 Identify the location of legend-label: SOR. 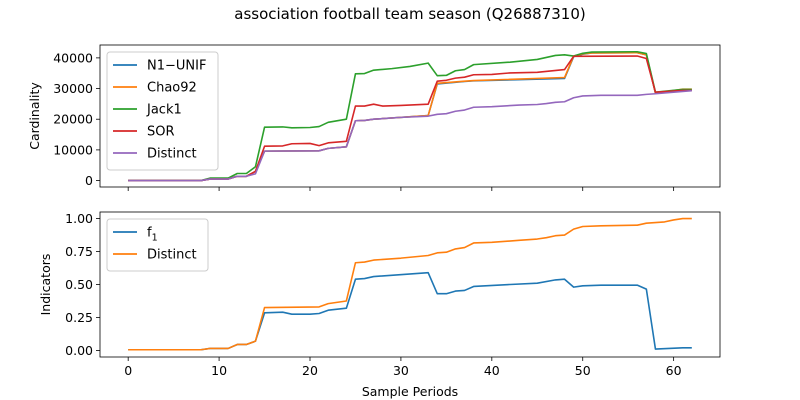
(161, 132).